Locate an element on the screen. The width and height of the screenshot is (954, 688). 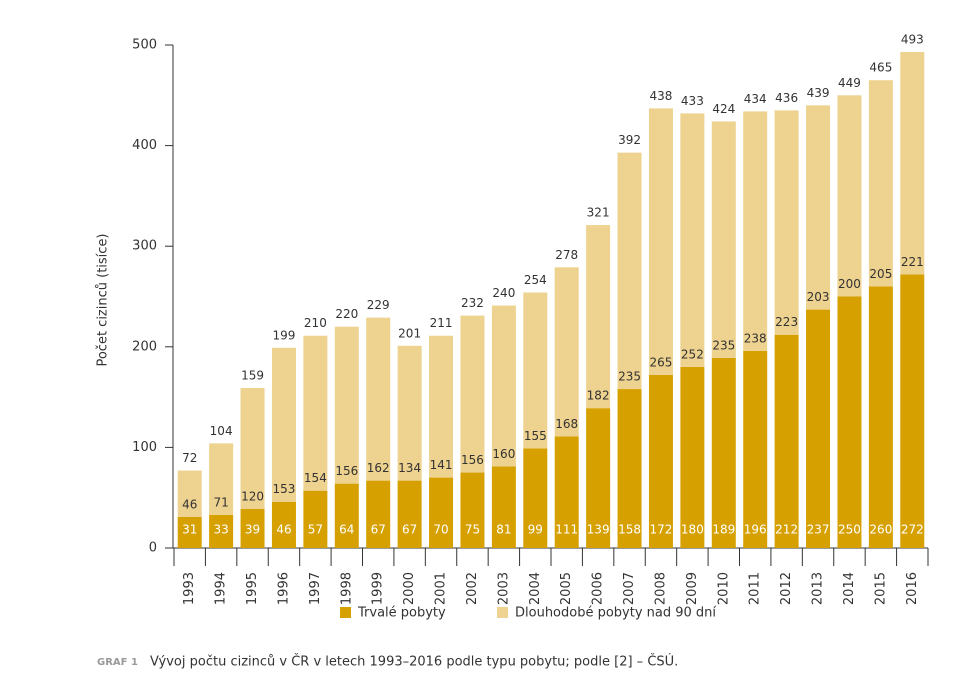
total-label: 449 is located at coordinates (849, 83).